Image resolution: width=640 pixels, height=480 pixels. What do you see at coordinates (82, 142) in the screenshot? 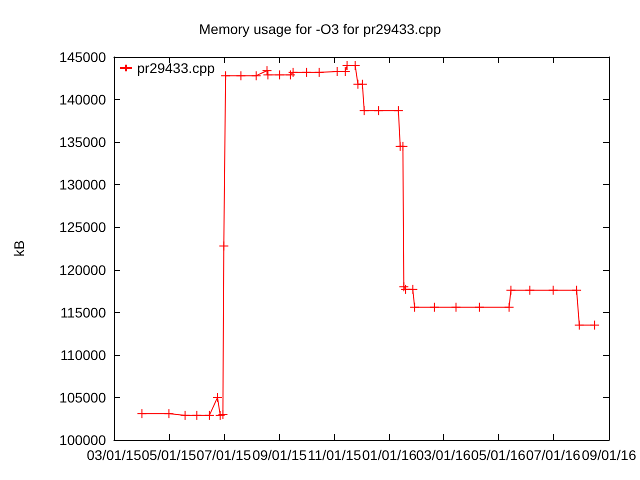
I see `y-tick-label: 135000` at bounding box center [82, 142].